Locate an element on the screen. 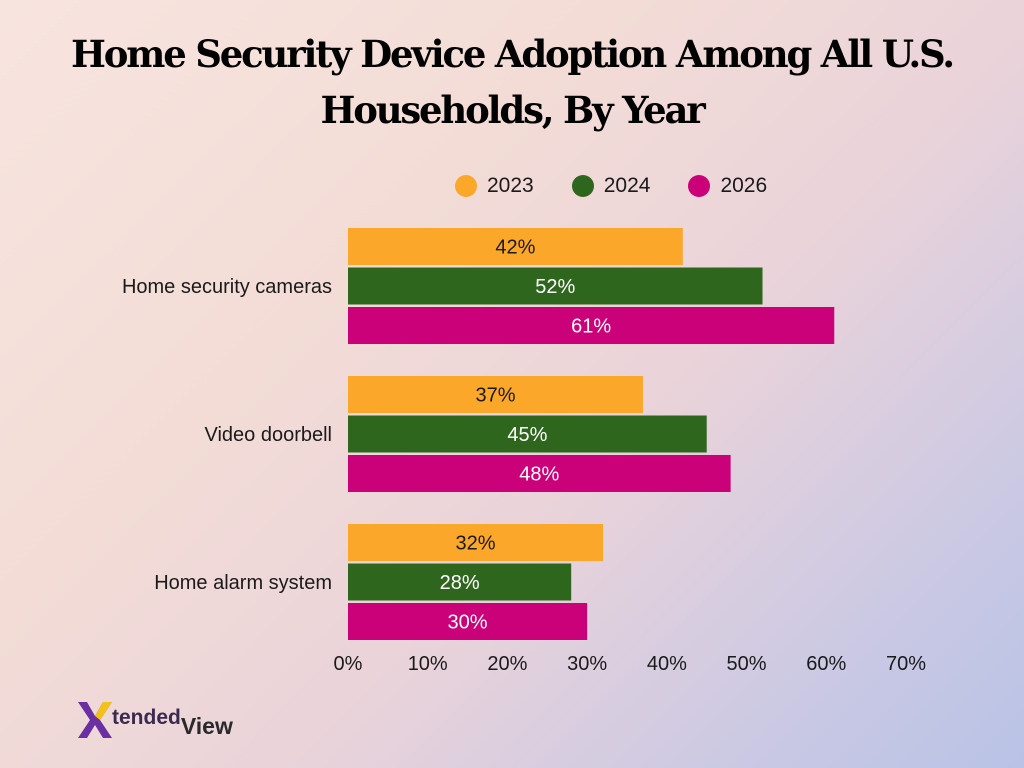  logo-x-mark is located at coordinates (95, 720).